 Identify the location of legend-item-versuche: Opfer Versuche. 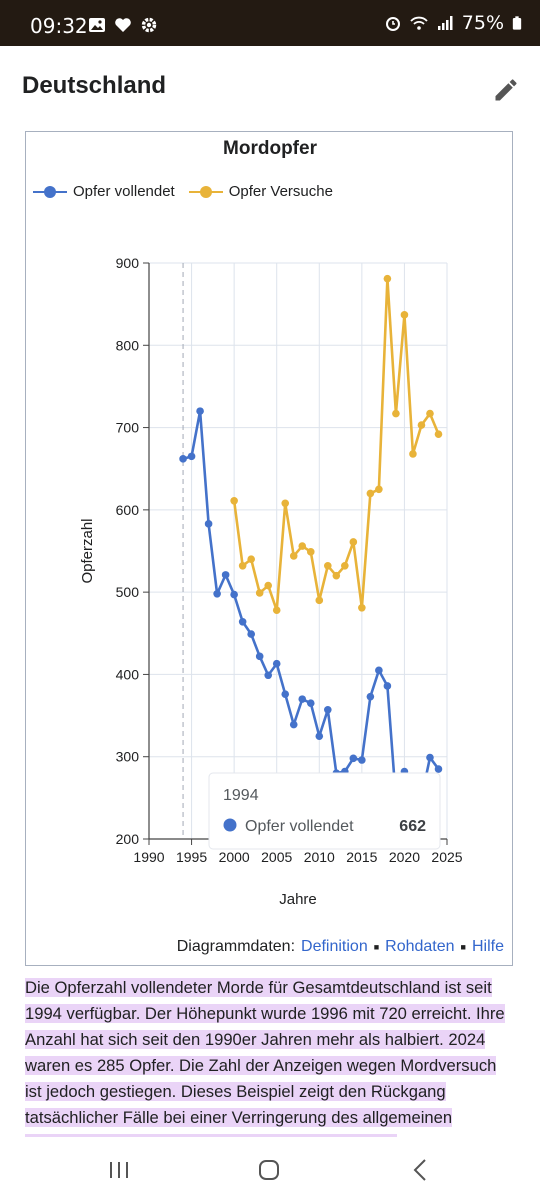
(260, 191).